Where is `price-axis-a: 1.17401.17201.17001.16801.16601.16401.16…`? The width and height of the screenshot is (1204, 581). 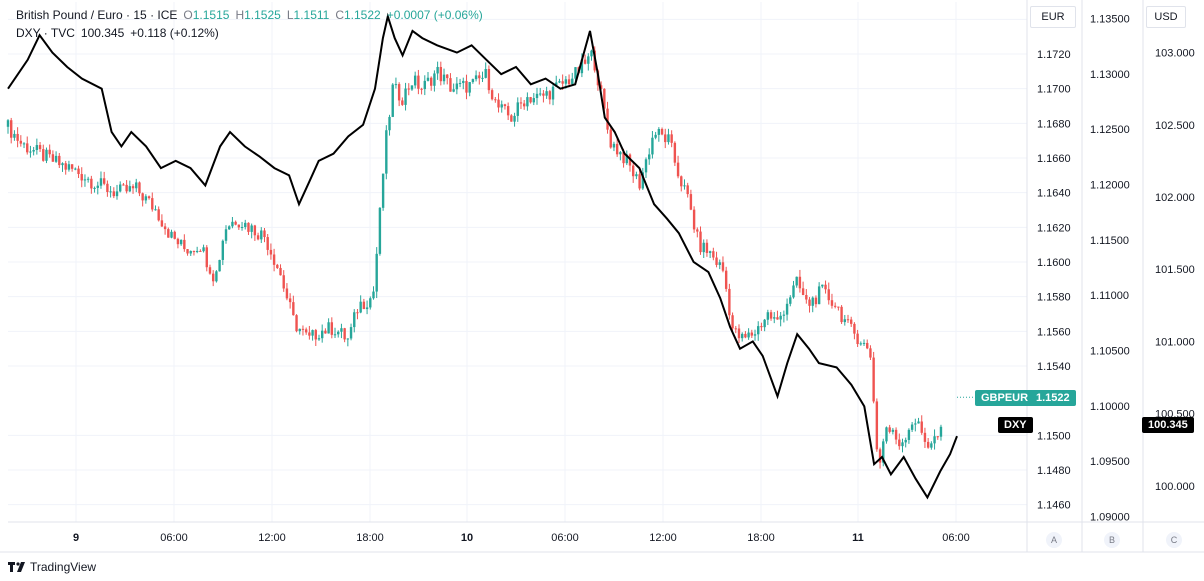
price-axis-a: 1.17401.17201.17001.16801.16601.16401.16… is located at coordinates (1054, 262).